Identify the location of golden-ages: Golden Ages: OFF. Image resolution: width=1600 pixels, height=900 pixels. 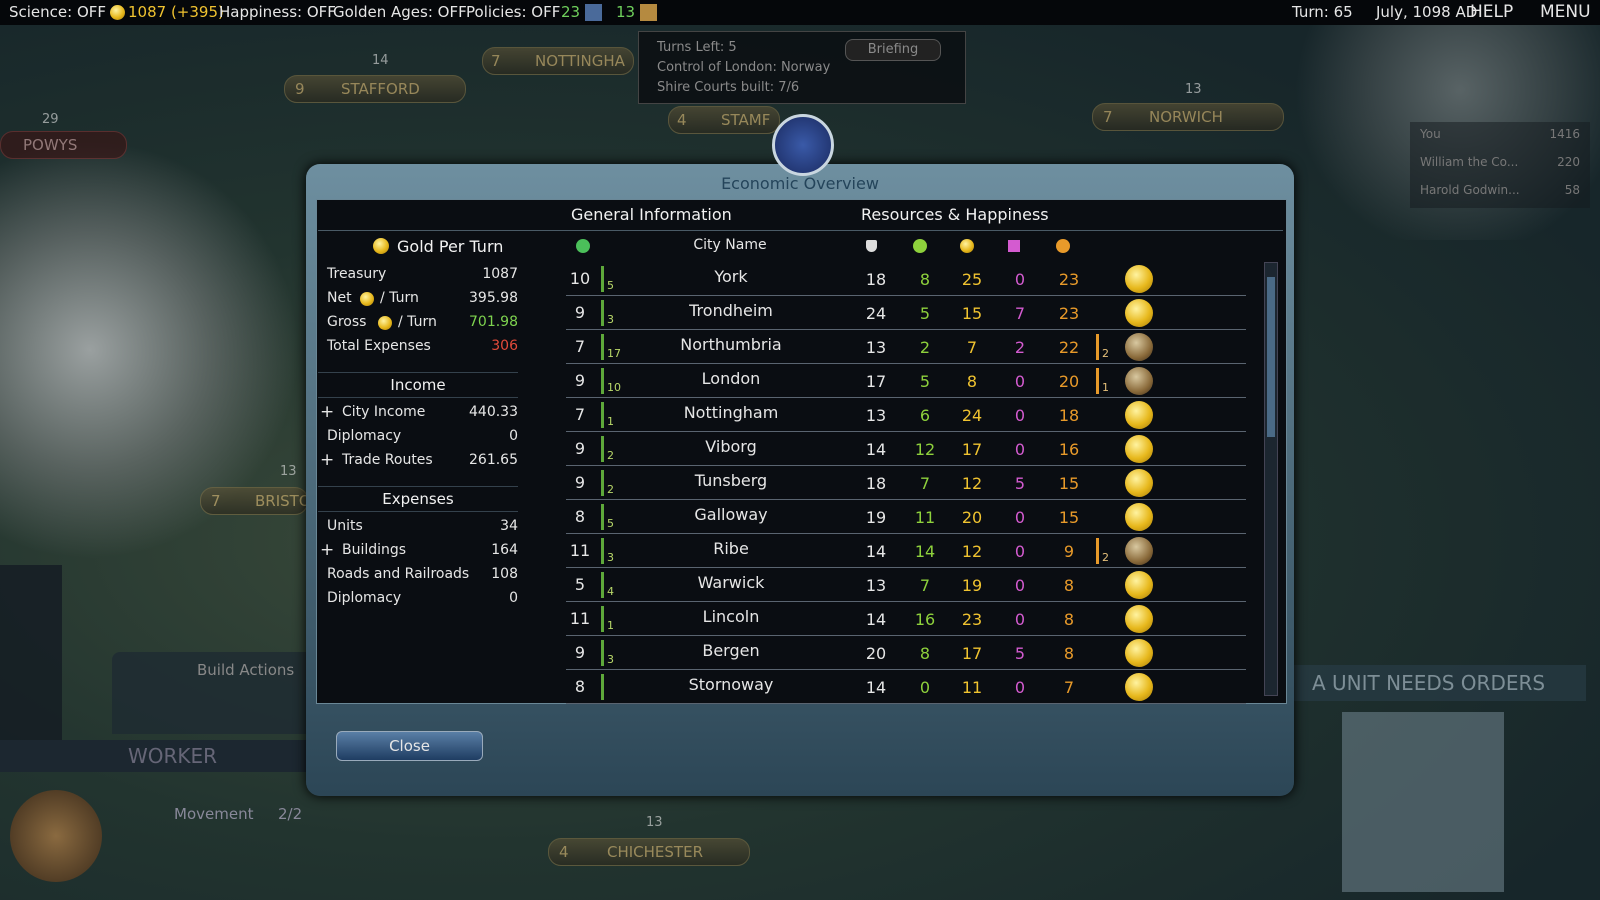
(400, 12).